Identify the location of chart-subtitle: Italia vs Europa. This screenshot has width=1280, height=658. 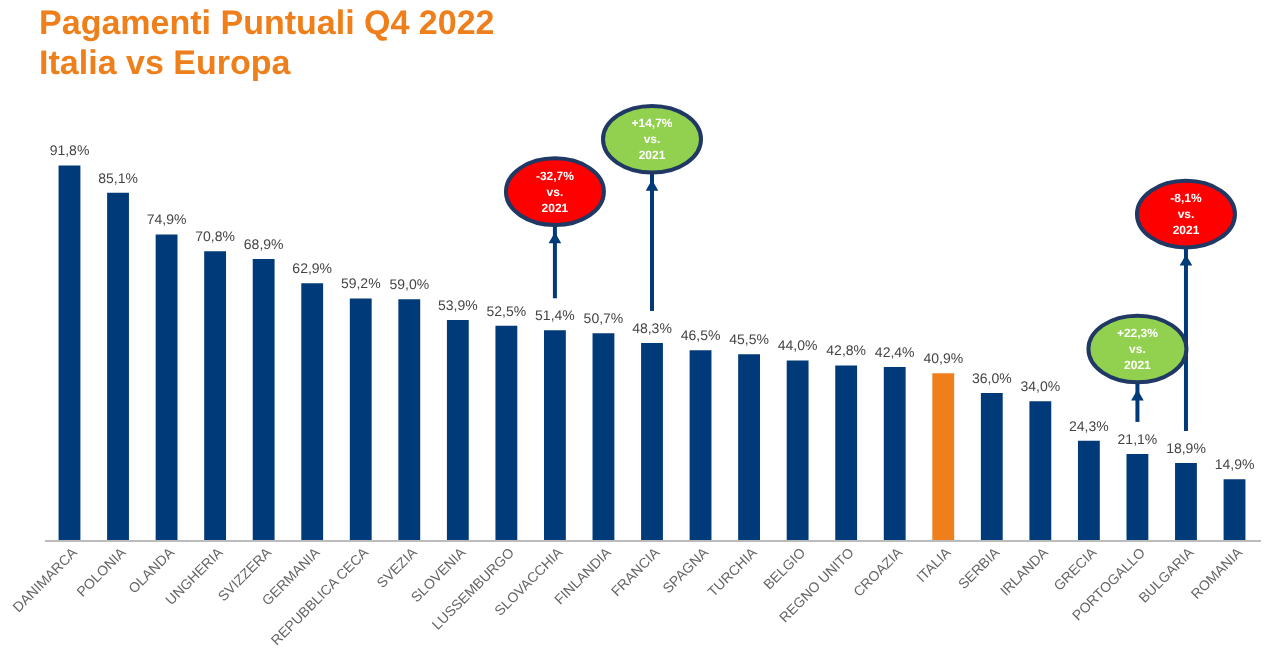
(165, 62).